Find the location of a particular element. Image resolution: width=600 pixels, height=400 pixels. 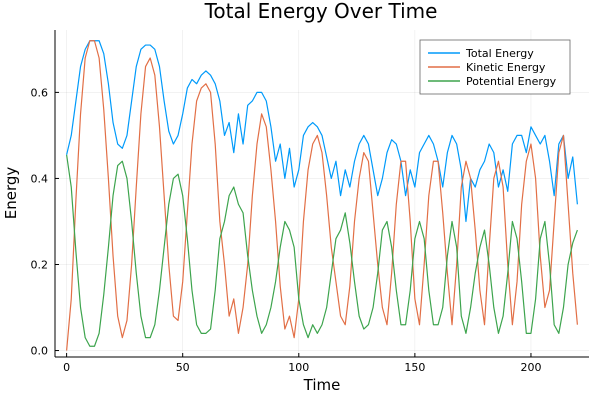

y-tick-label: 0.2 is located at coordinates (40, 264).